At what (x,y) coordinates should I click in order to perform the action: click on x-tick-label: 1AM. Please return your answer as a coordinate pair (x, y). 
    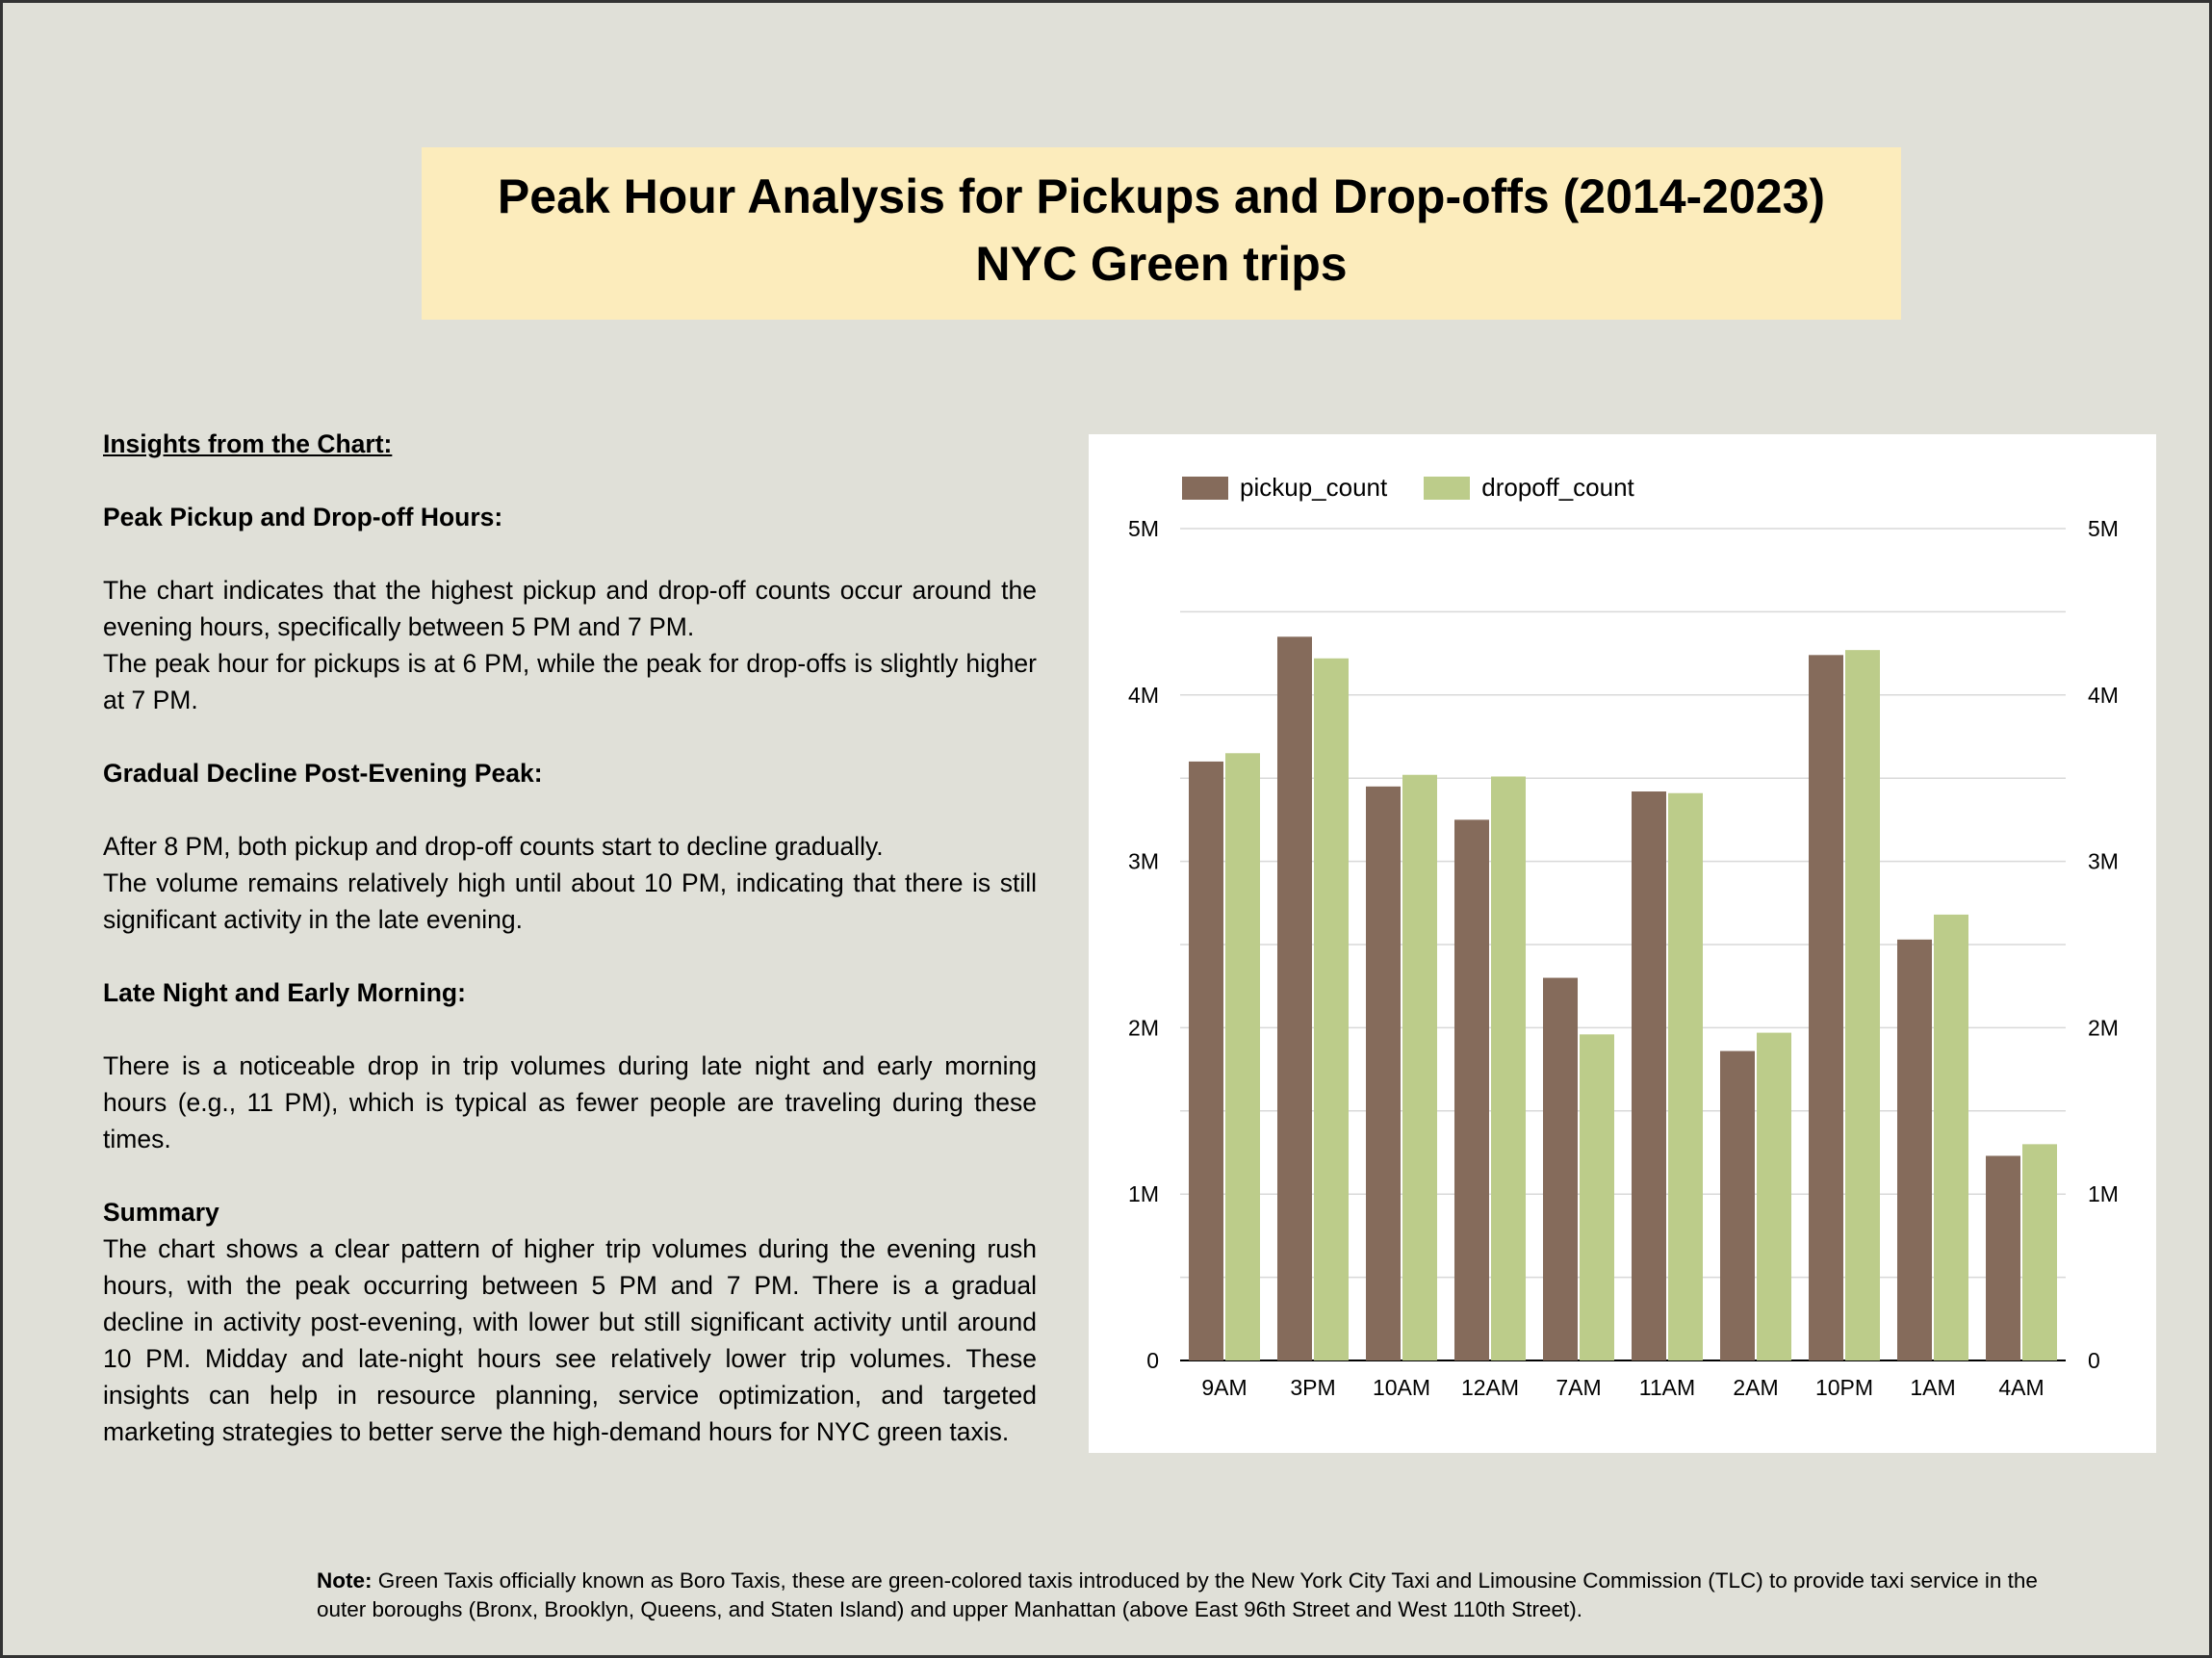
    Looking at the image, I should click on (1932, 1387).